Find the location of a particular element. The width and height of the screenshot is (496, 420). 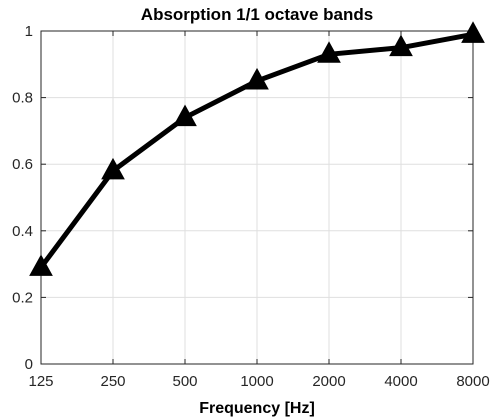

y-tick-label: 0.8 is located at coordinates (22, 98).